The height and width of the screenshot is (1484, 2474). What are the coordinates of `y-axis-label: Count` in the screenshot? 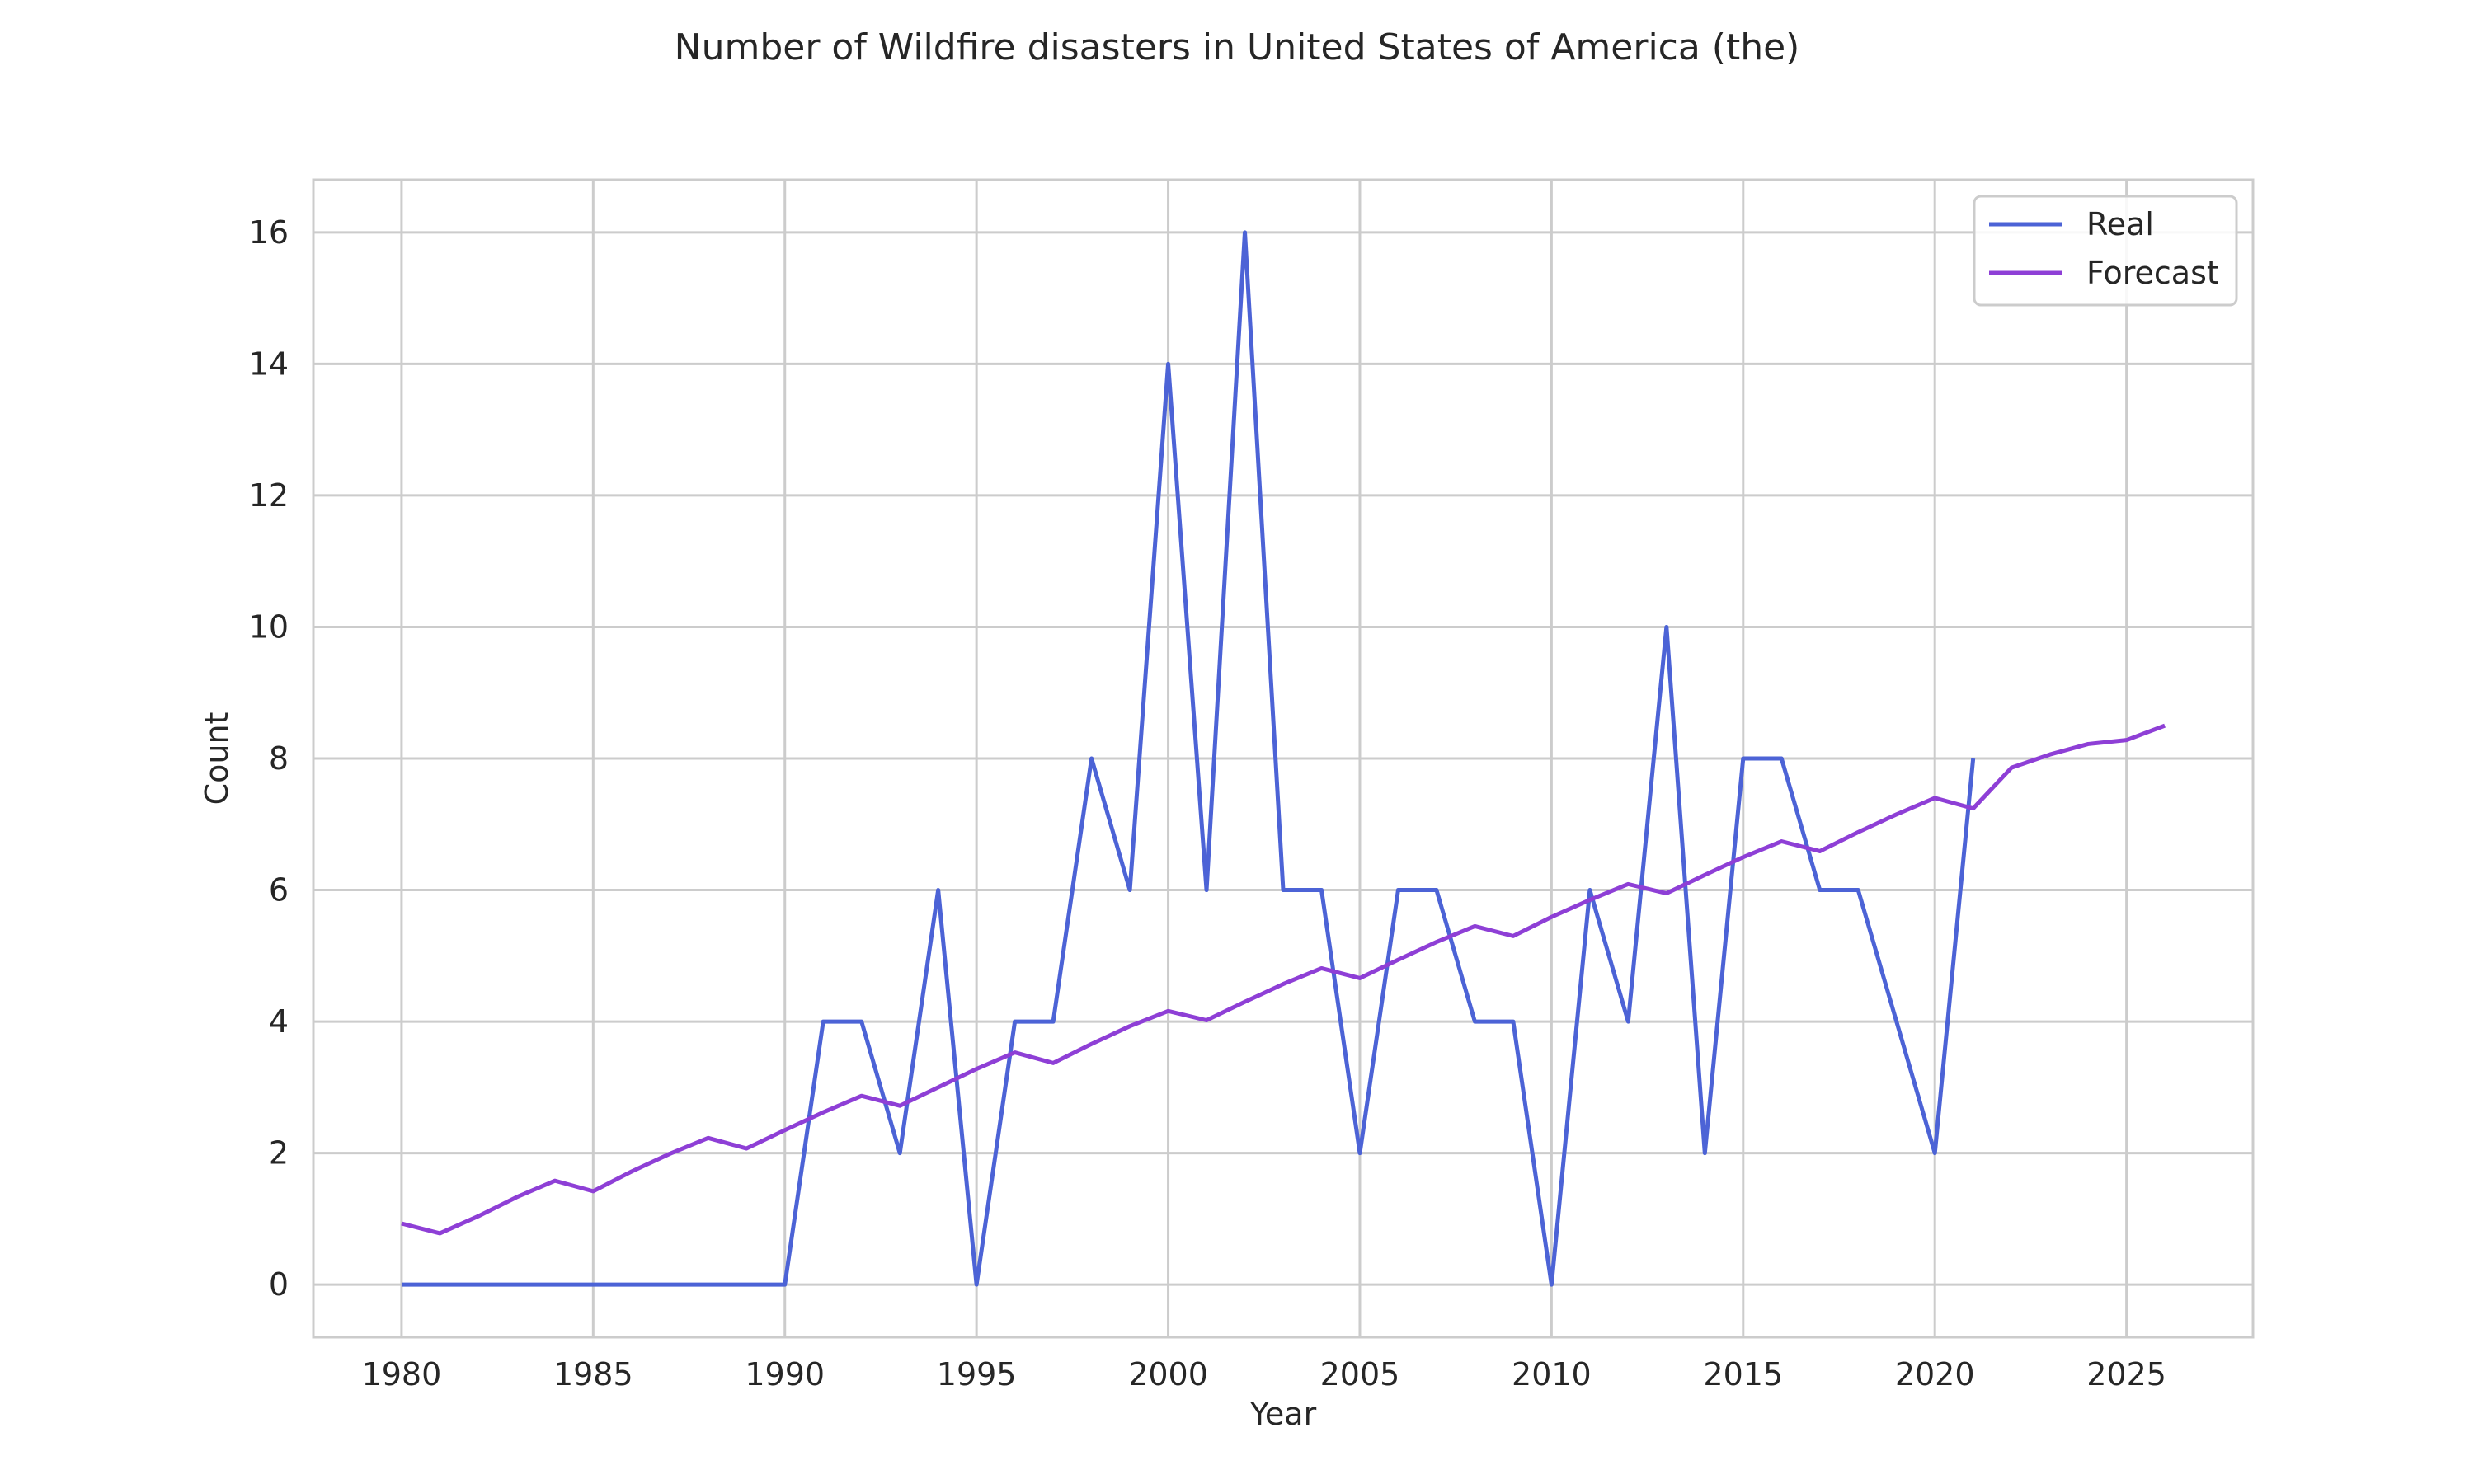 It's located at (217, 758).